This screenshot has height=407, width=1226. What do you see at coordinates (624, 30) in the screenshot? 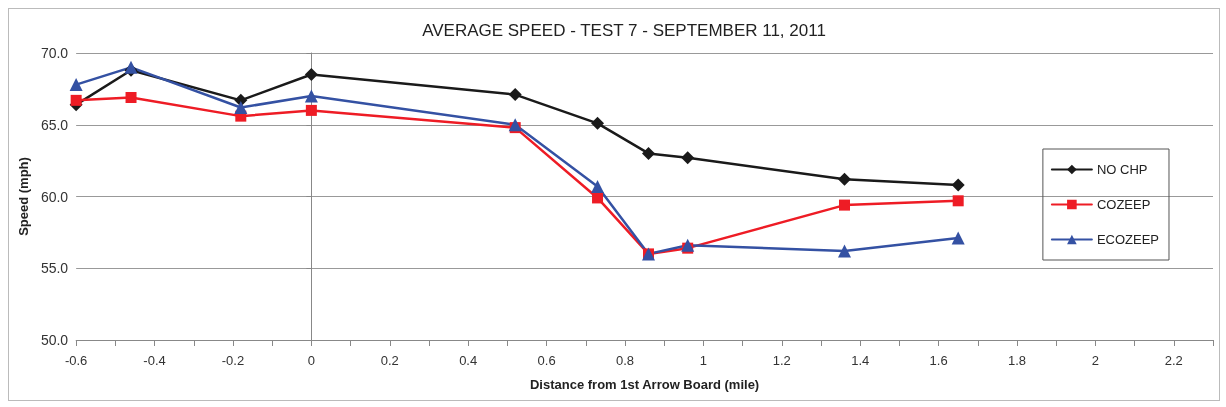
I see `chart-title: AVERAGE SPEED - TEST 7 - SEPTEMBER 11, 2011` at bounding box center [624, 30].